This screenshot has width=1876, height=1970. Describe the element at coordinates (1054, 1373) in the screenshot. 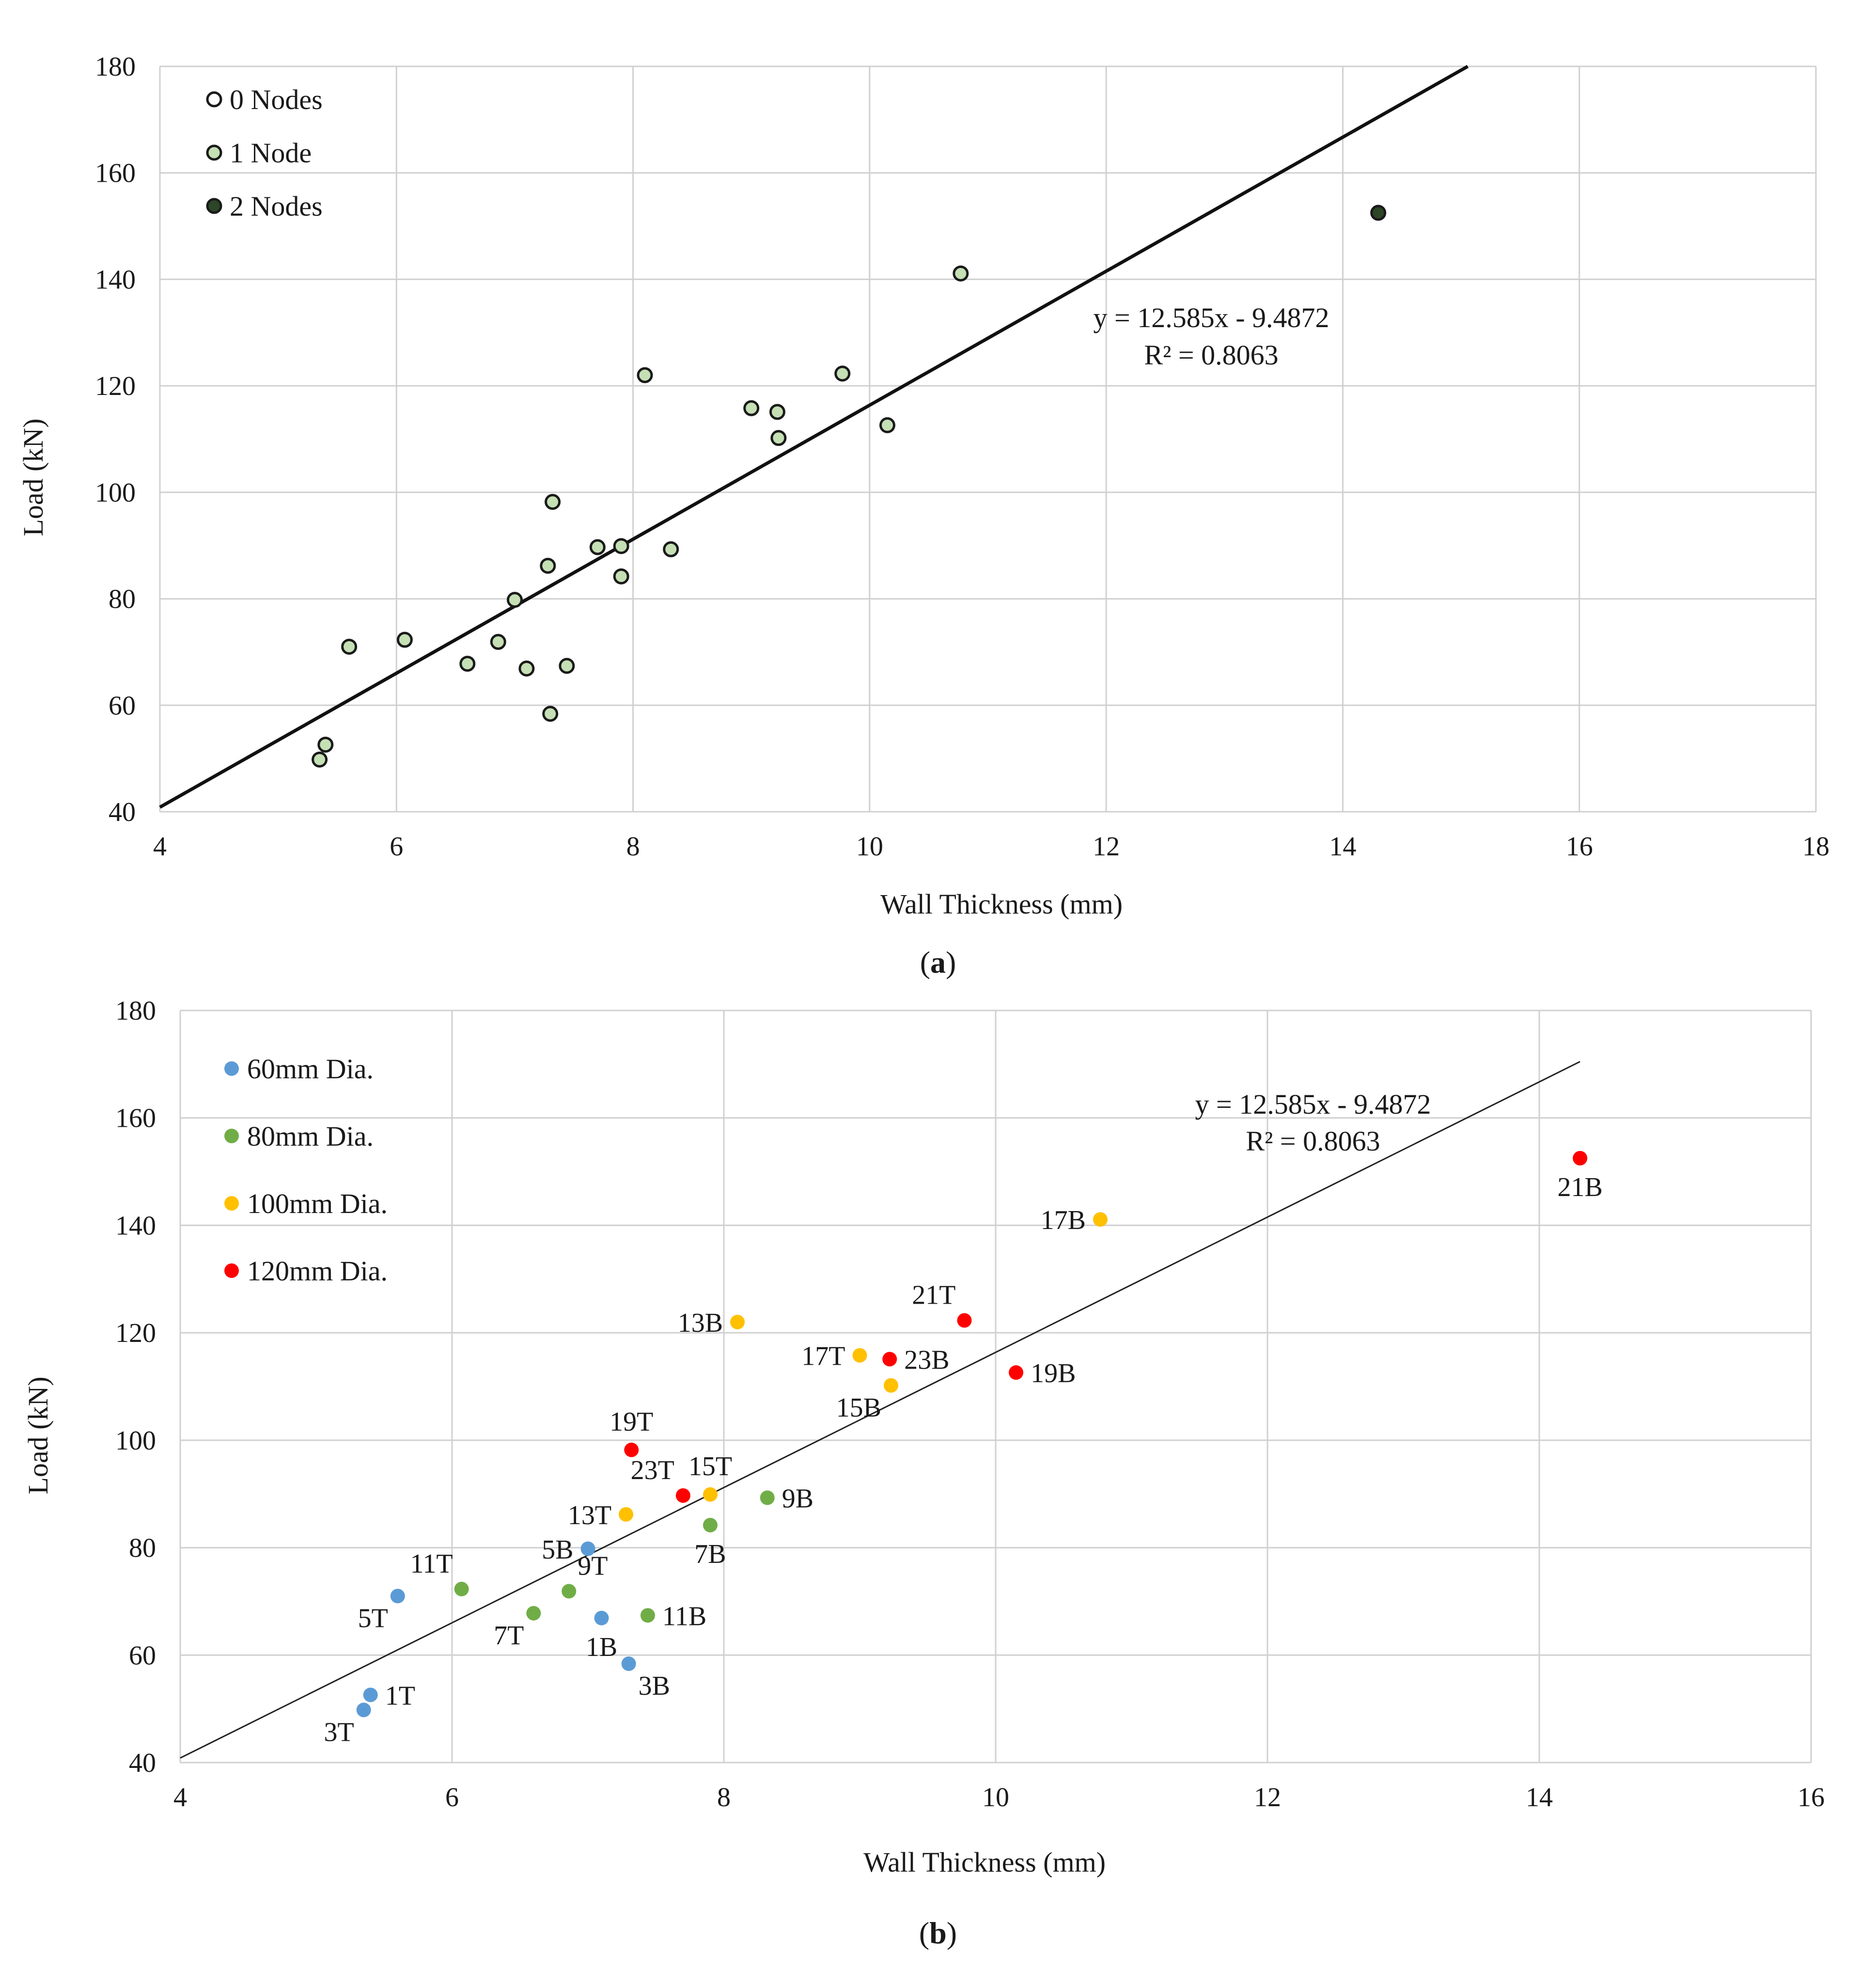

I see `point-label: 19B` at that location.